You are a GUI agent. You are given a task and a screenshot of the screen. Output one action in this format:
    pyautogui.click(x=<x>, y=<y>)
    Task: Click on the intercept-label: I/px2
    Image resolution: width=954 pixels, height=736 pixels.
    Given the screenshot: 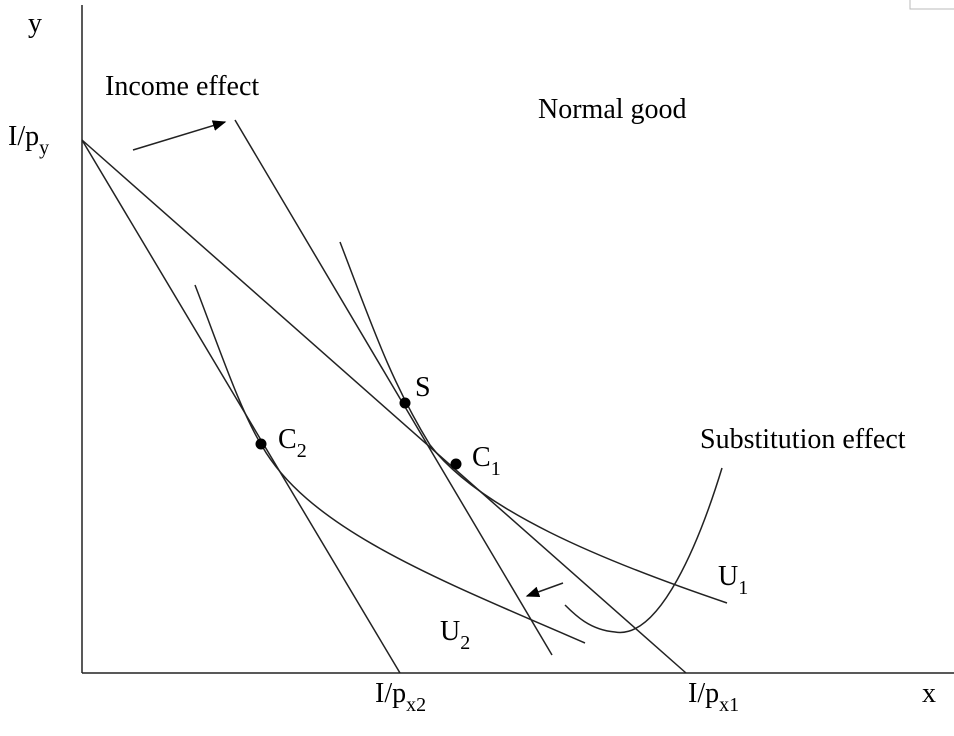 What is the action you would take?
    pyautogui.click(x=400, y=697)
    